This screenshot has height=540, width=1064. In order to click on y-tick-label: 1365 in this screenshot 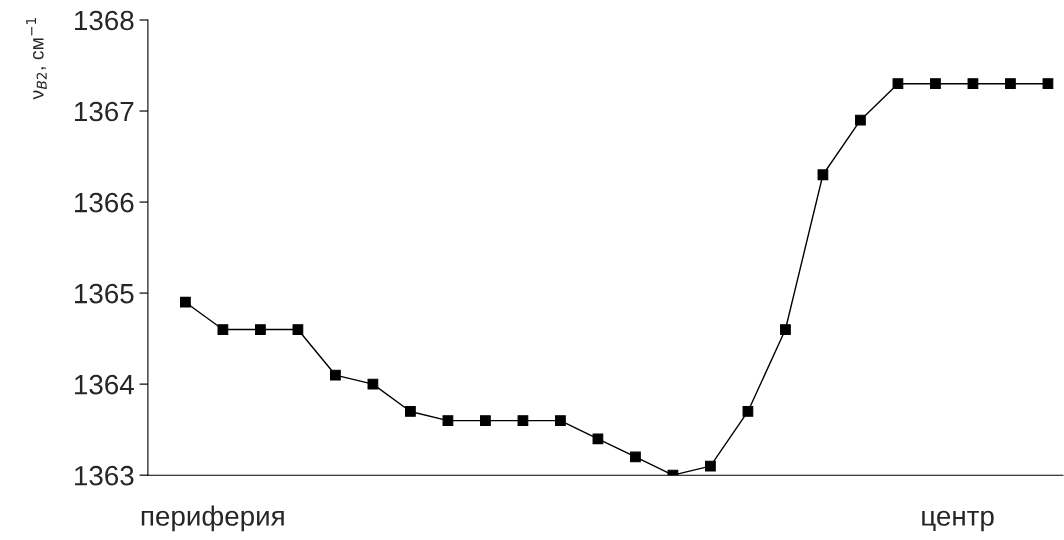, I will do `click(104, 293)`.